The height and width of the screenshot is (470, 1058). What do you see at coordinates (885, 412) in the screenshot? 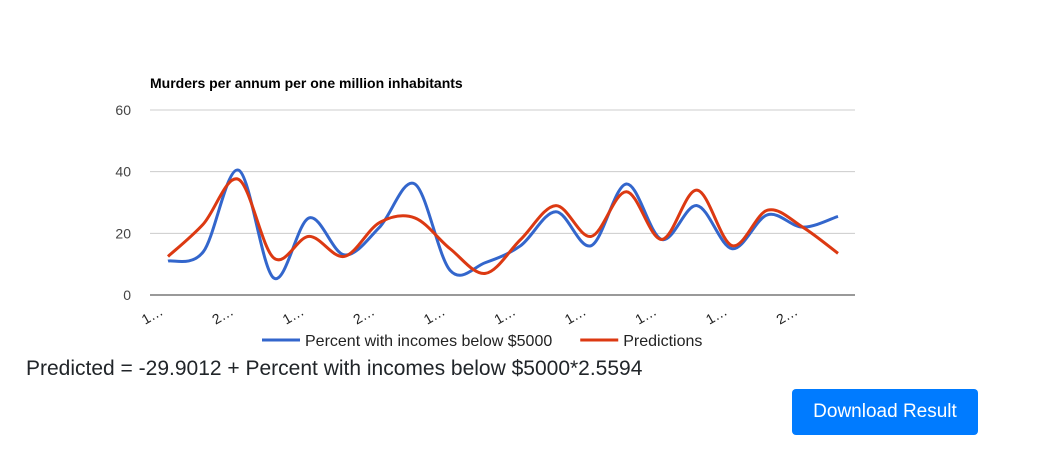
I see `download-button: Download Result` at bounding box center [885, 412].